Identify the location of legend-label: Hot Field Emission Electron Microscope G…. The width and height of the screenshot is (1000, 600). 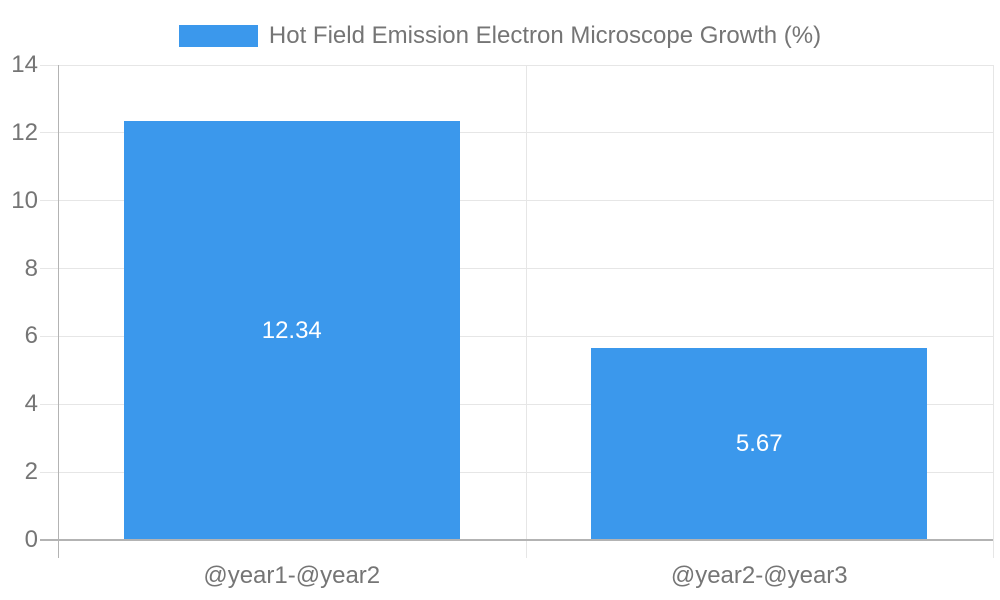
(545, 35).